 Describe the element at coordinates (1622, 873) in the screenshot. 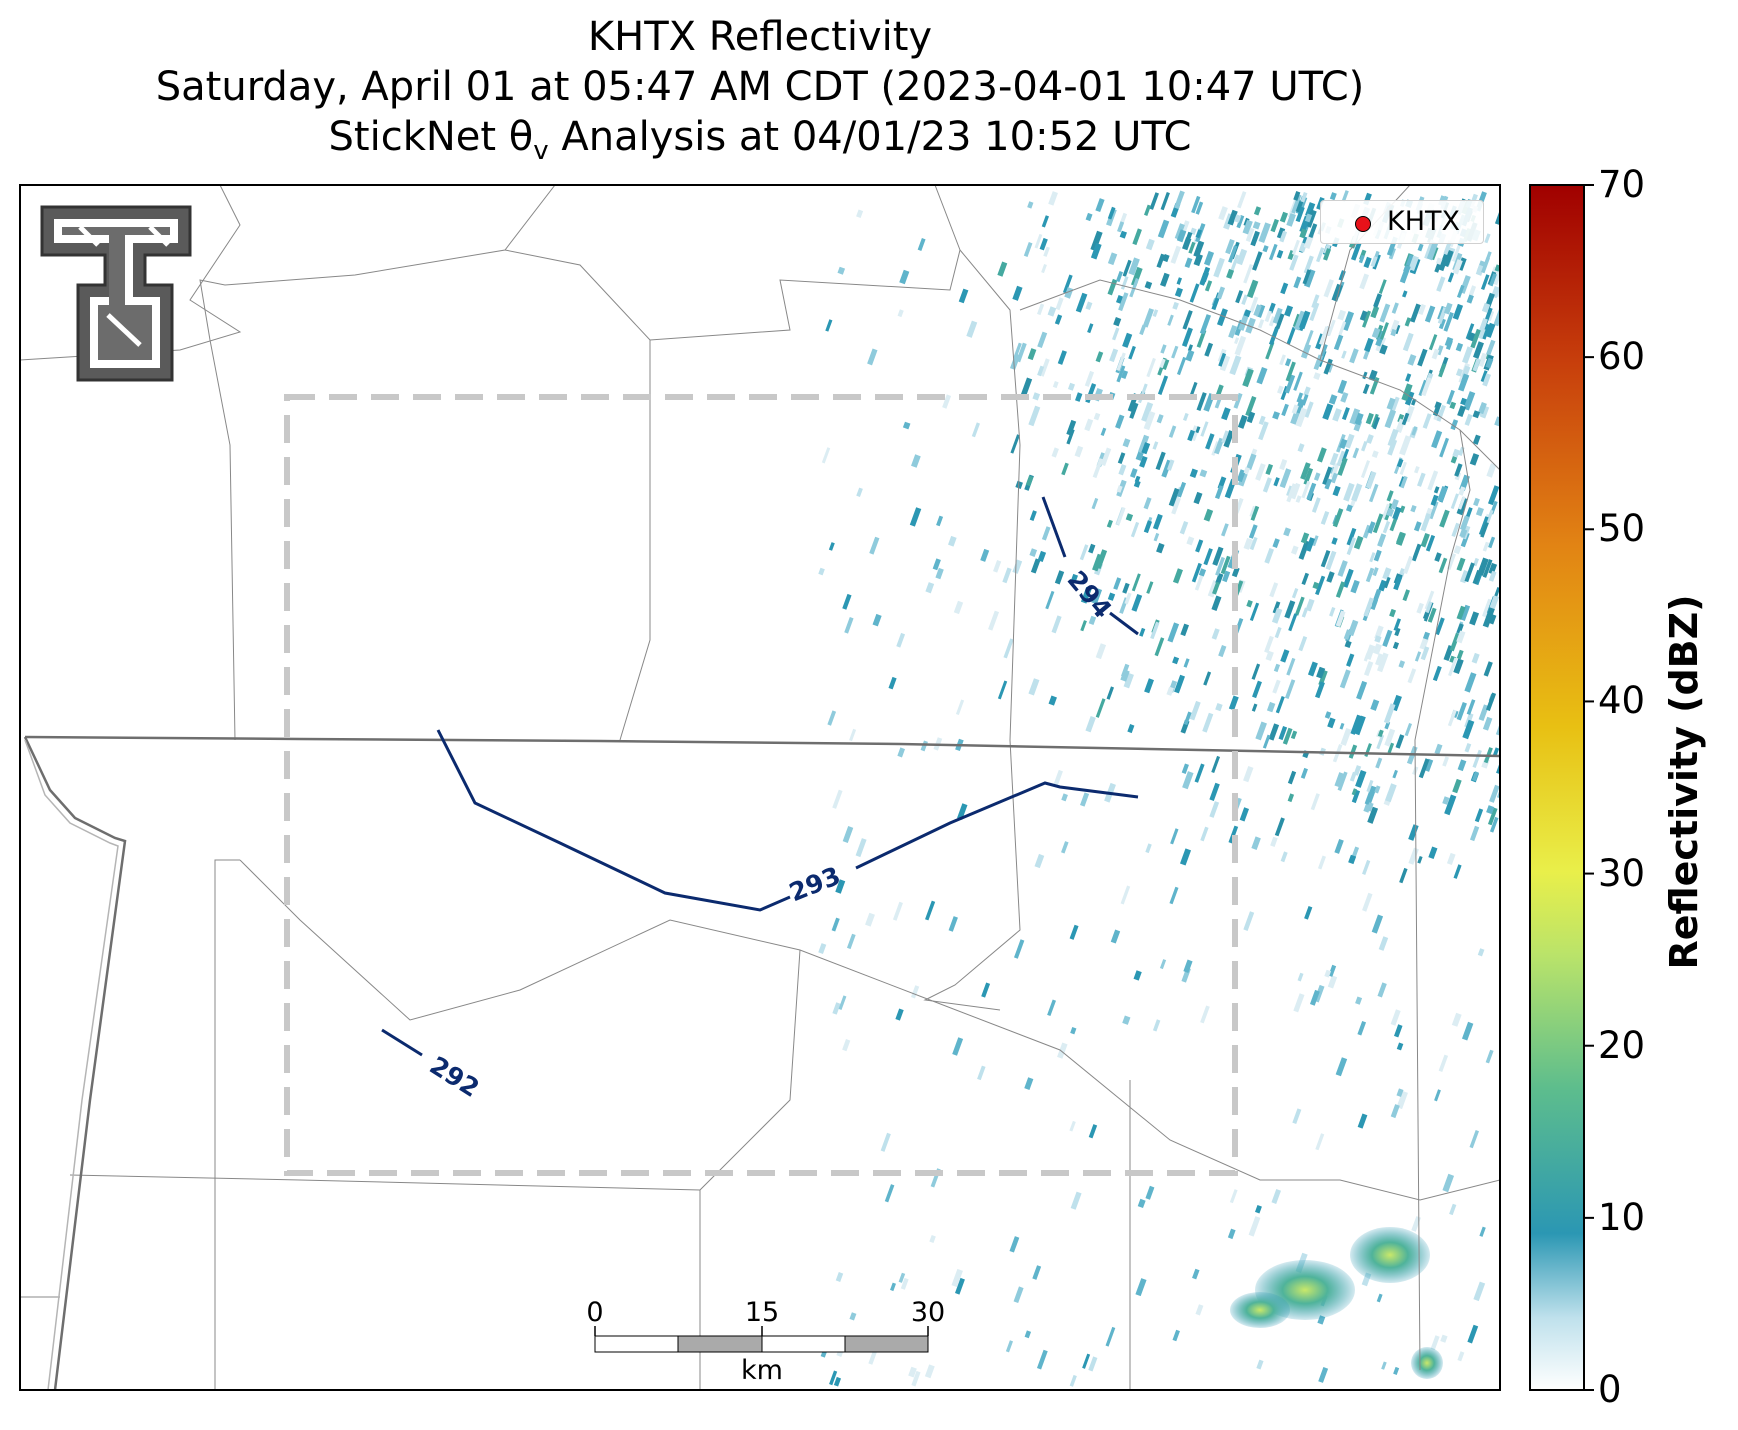

I see `colorbar-tick-label-30: 30` at that location.